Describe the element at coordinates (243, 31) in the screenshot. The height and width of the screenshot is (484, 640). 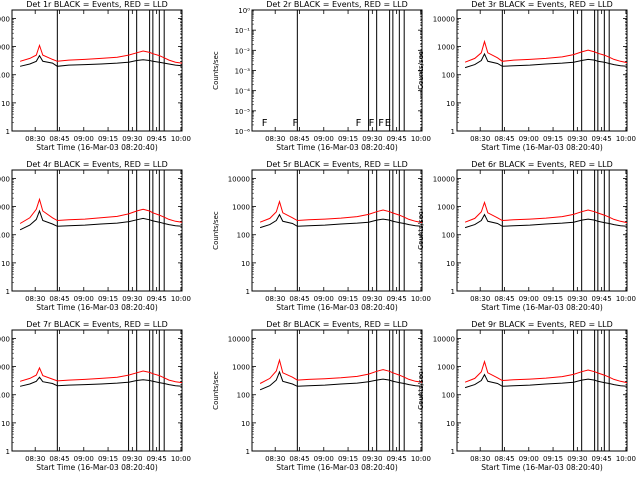
I see `y-tick-label: 10⁻¹` at that location.